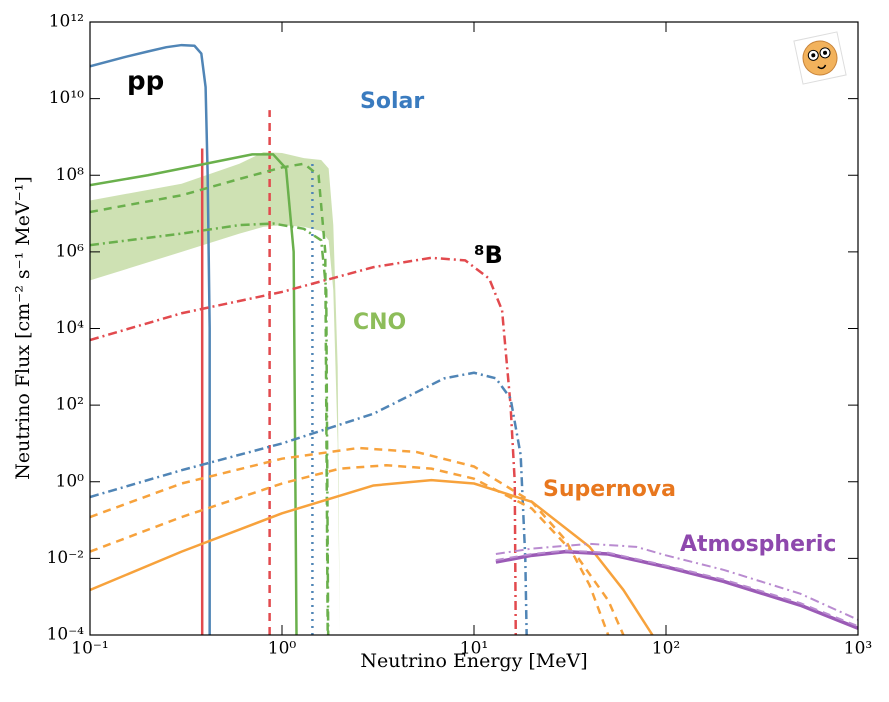  What do you see at coordinates (65, 558) in the screenshot?
I see `y-tick-label: 10⁻²` at bounding box center [65, 558].